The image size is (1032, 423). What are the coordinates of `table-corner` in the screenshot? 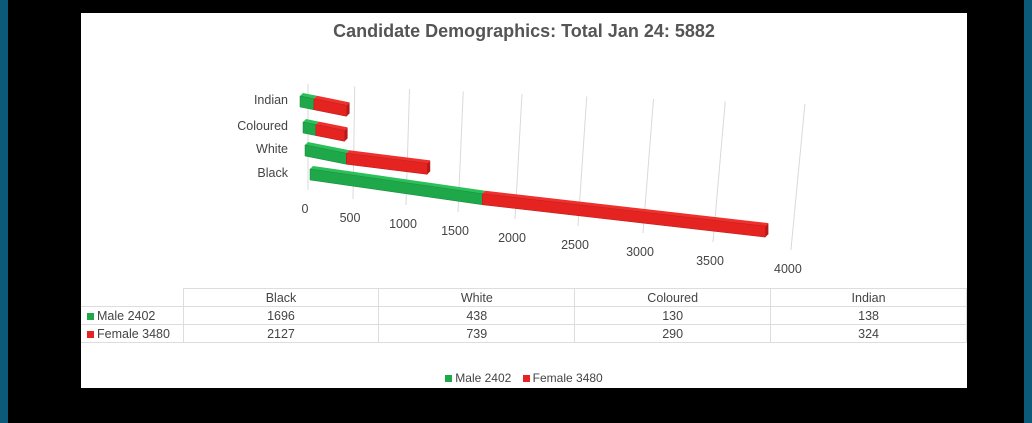 It's located at (132, 297).